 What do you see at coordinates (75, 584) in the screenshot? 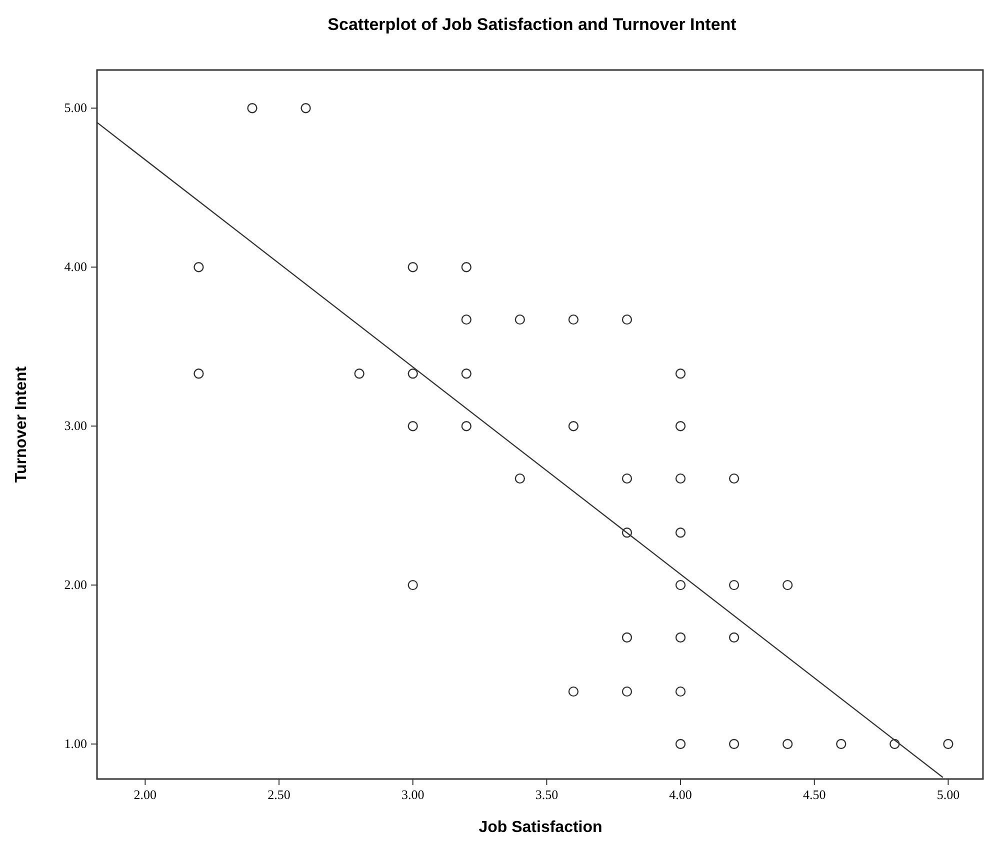
I see `y-tick-label: 2.00` at bounding box center [75, 584].